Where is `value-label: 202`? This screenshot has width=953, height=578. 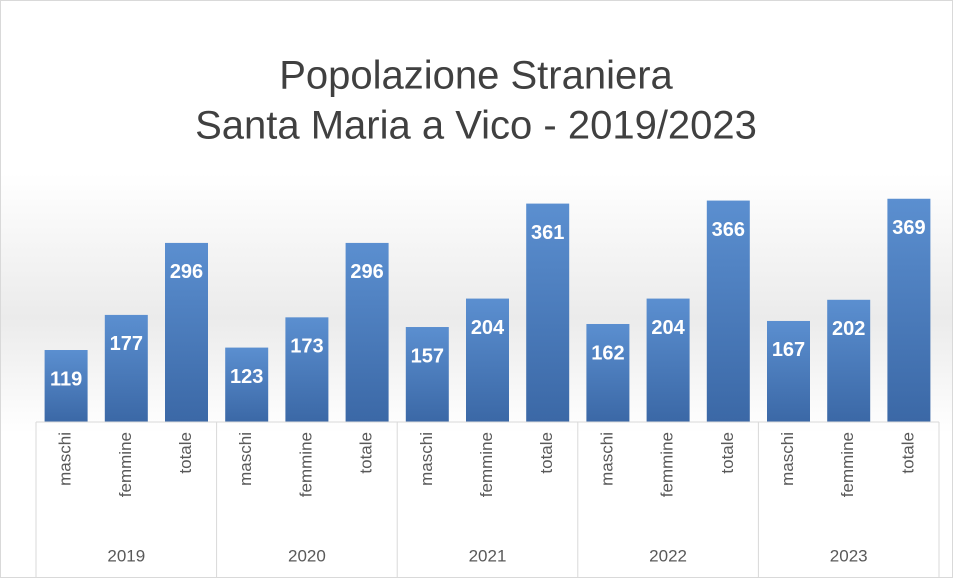 value-label: 202 is located at coordinates (848, 329).